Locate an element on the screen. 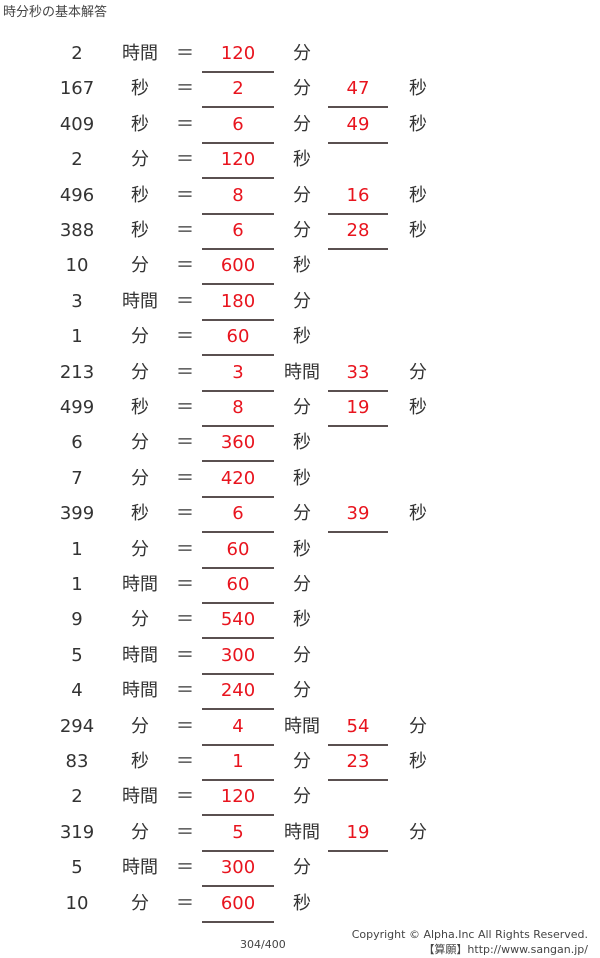  answer-2: 39 is located at coordinates (358, 515).